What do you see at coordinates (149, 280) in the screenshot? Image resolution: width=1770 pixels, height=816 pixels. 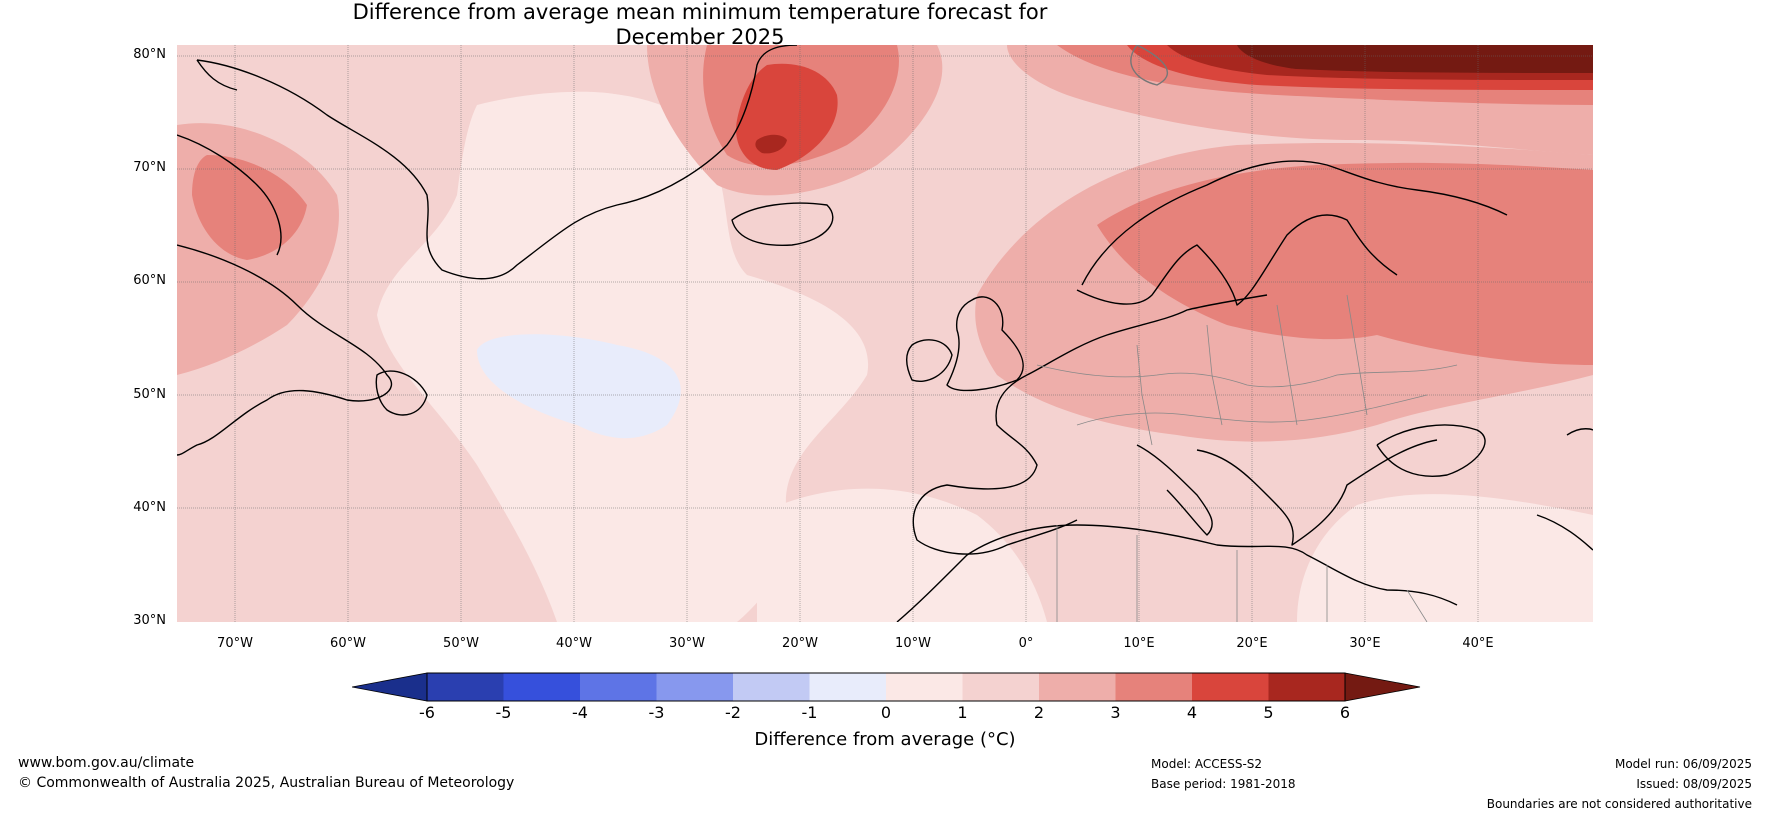 I see `lat-label-60n: 60°N` at bounding box center [149, 280].